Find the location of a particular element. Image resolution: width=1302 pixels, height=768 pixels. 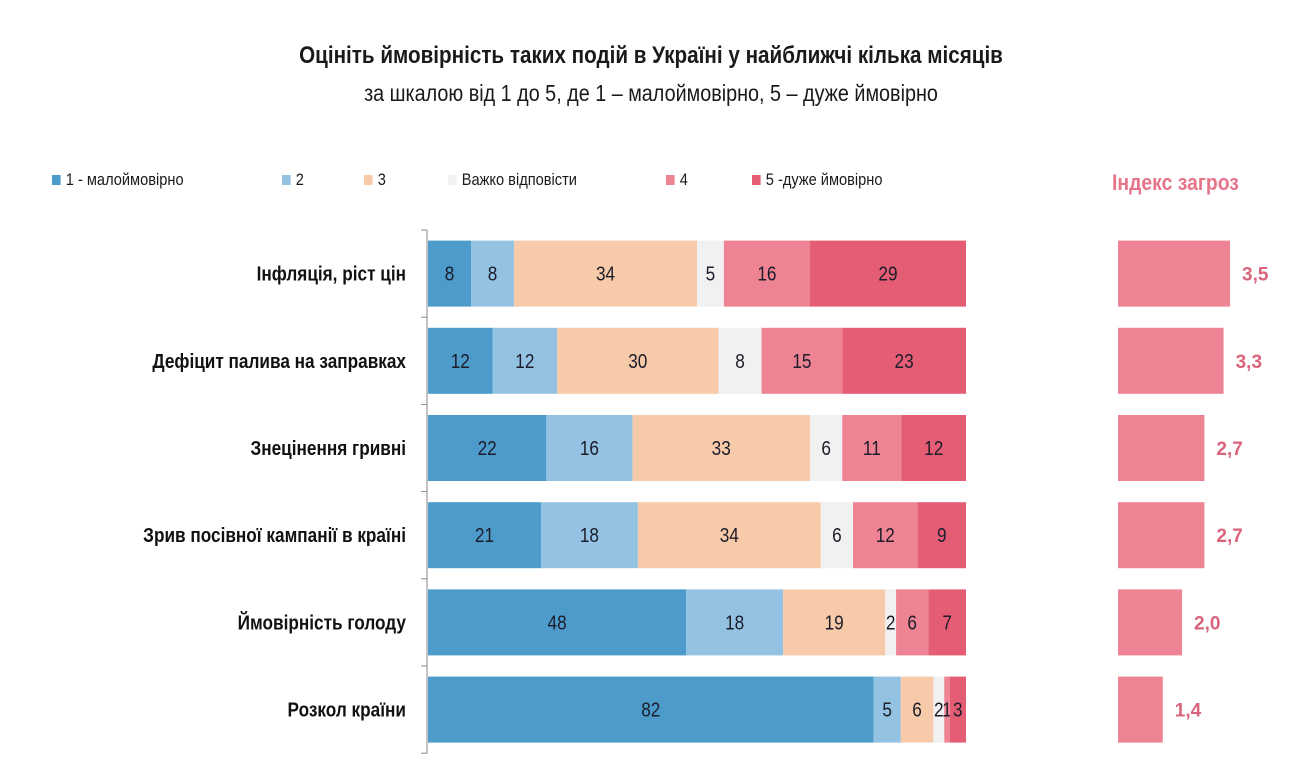

data-label: 48 is located at coordinates (557, 622).